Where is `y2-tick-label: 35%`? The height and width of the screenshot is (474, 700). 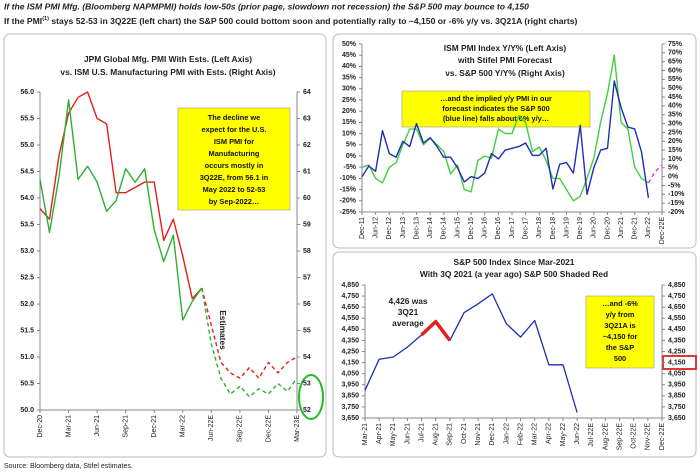
y2-tick-label: 35% is located at coordinates (675, 115).